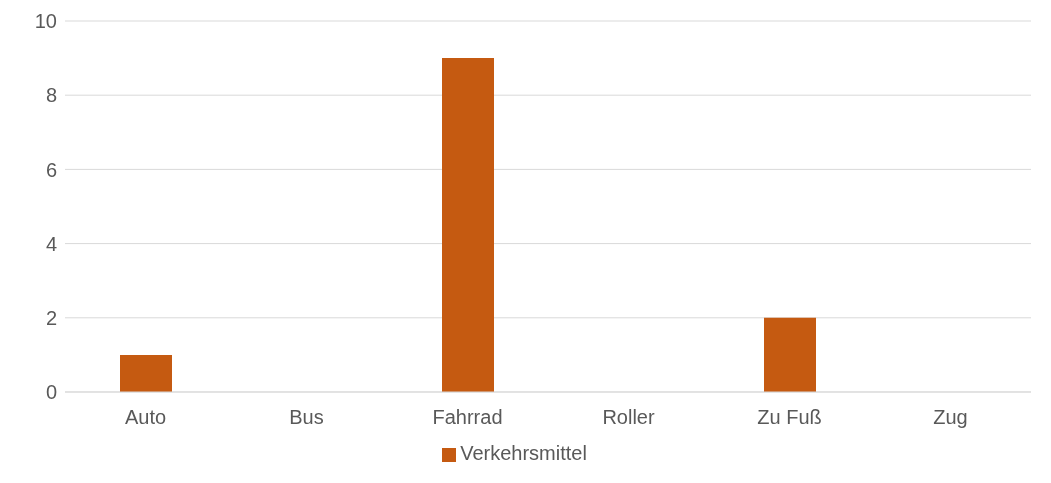  Describe the element at coordinates (45, 21) in the screenshot. I see `y-tick-label: 10` at that location.